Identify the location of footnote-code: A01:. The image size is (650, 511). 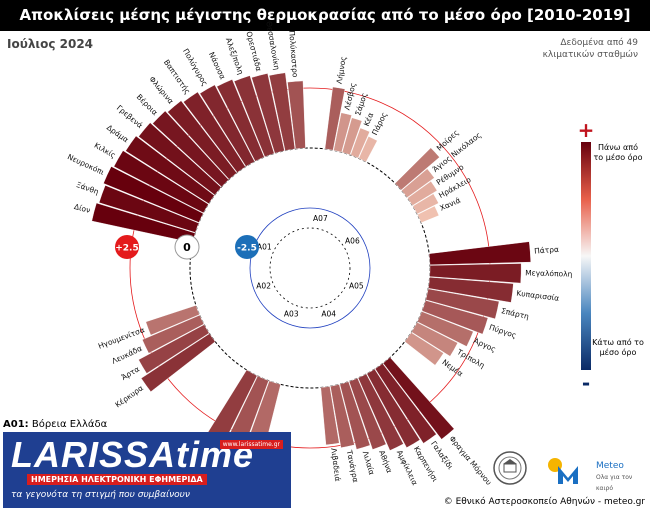
(16, 424).